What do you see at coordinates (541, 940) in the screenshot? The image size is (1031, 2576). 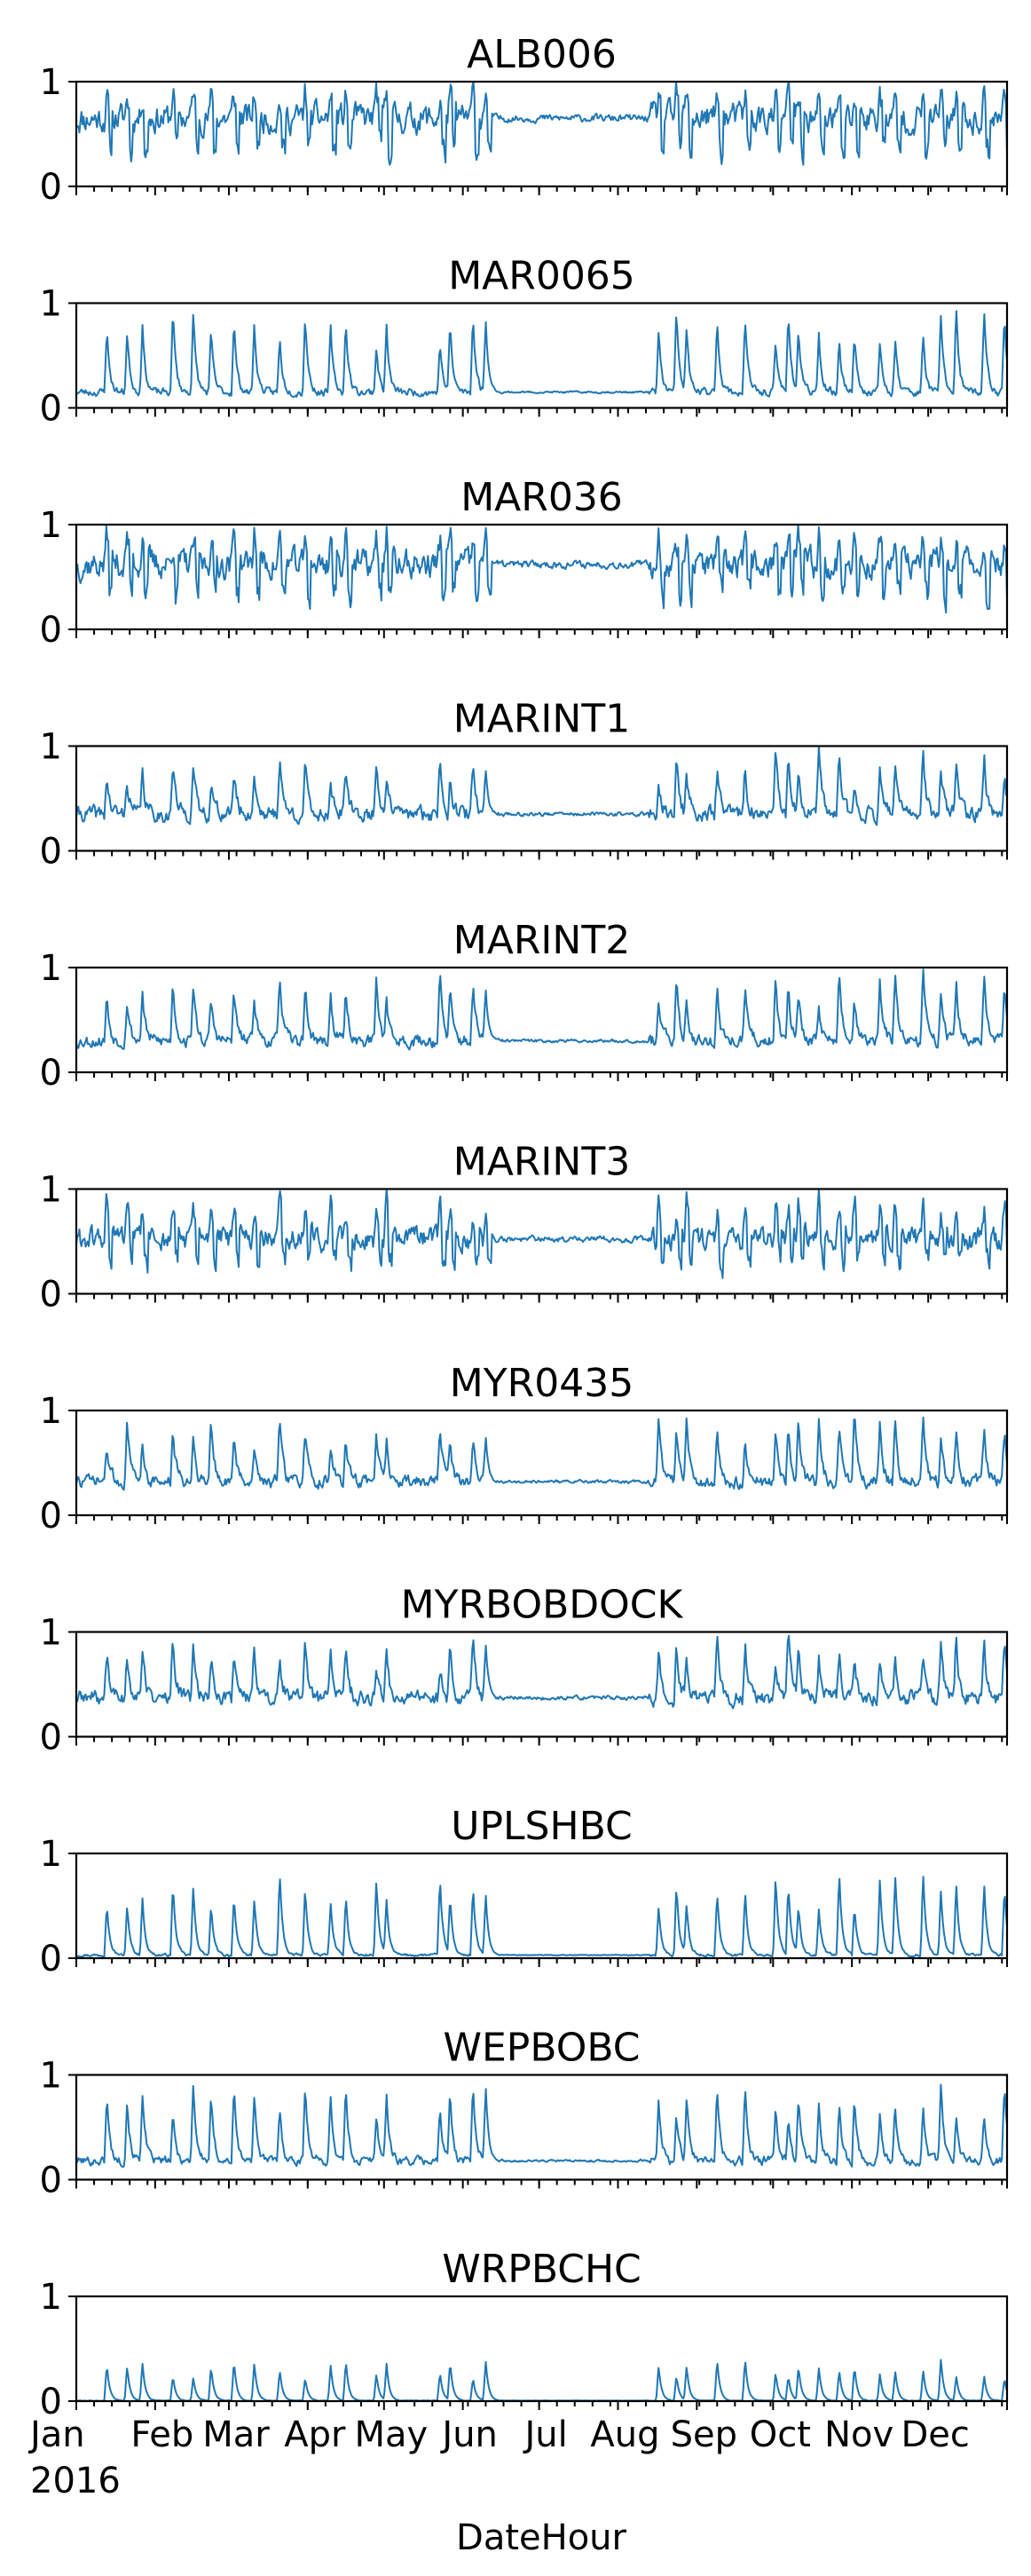 I see `panel-title: MARINT2` at bounding box center [541, 940].